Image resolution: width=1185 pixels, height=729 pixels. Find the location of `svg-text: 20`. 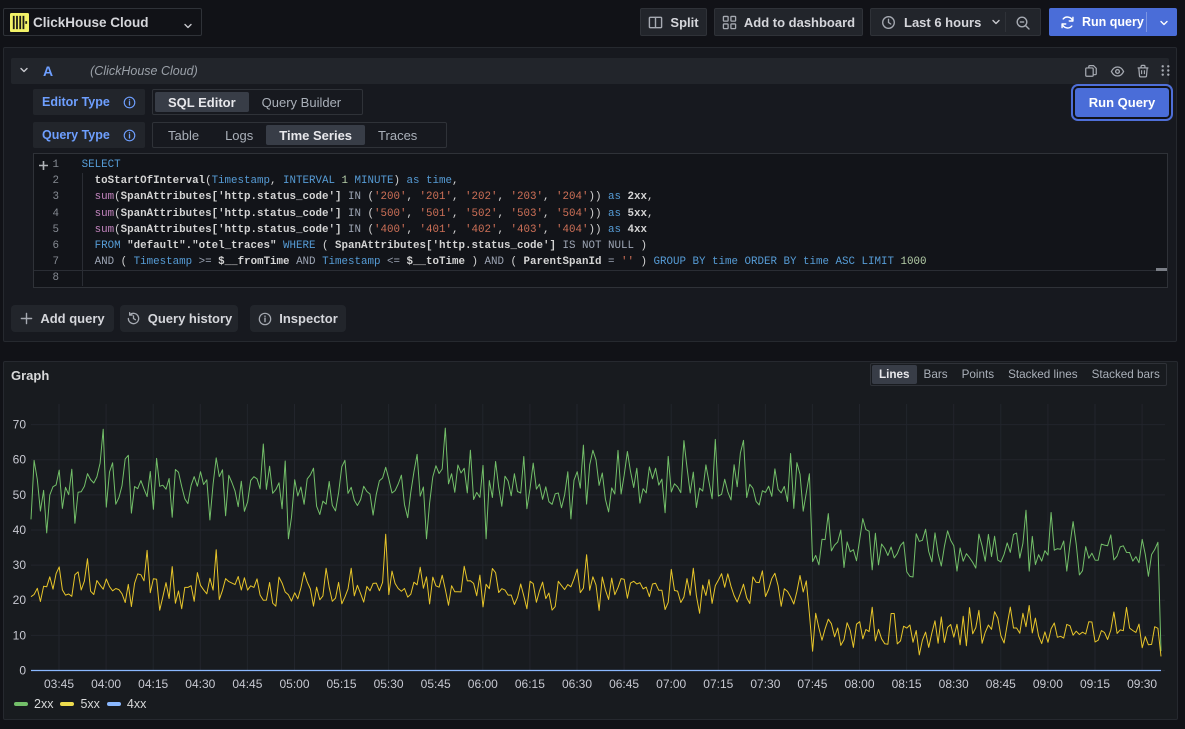

svg-text: 20 is located at coordinates (20, 600).